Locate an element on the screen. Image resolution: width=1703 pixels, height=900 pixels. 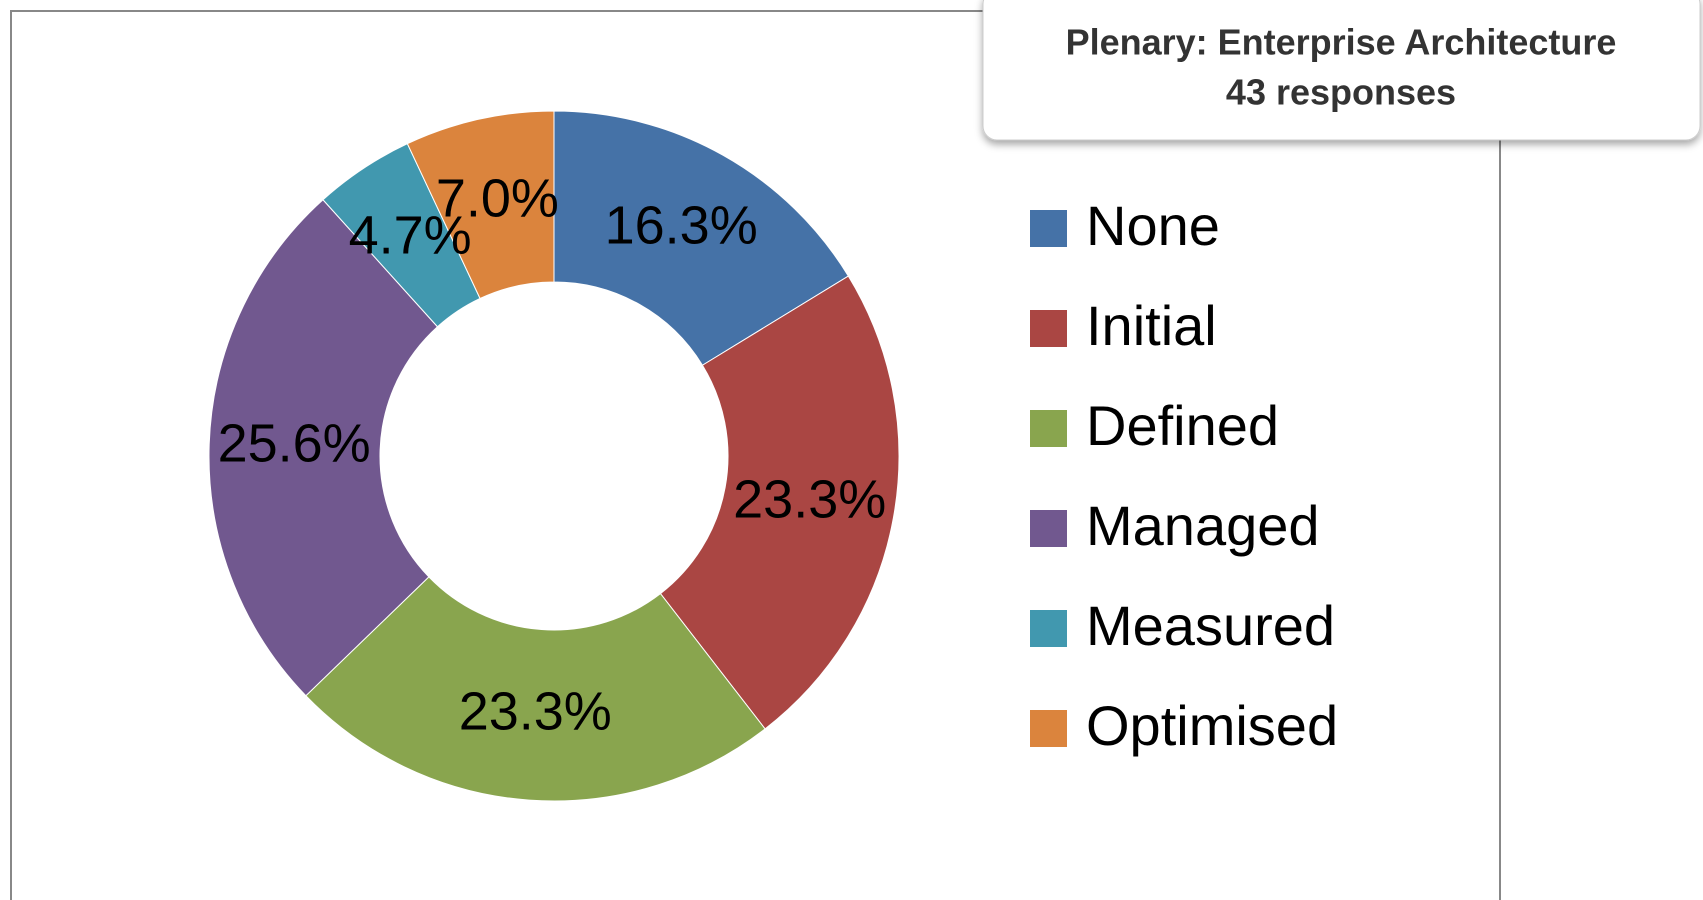
data-label: 7.0% is located at coordinates (497, 199).